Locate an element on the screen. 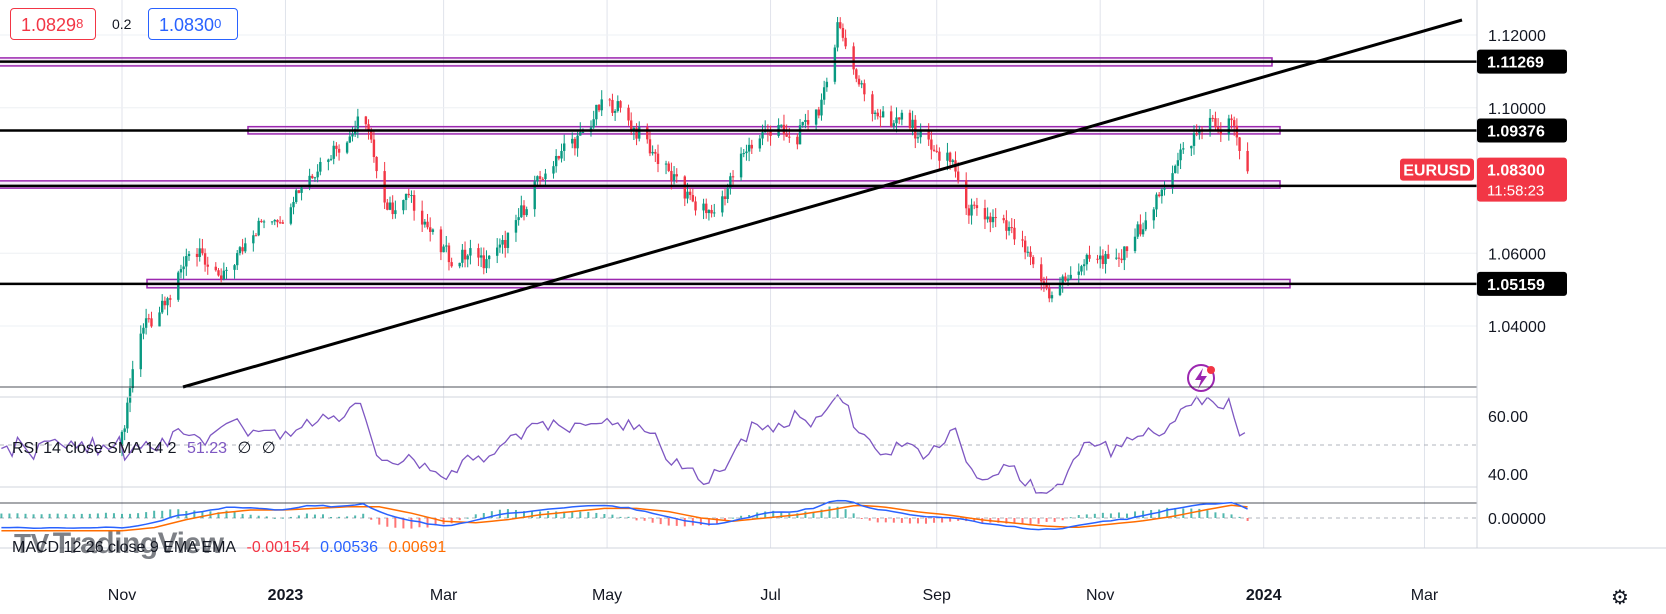 The width and height of the screenshot is (1666, 614). countdown-text: 11:58:23 is located at coordinates (1515, 191).